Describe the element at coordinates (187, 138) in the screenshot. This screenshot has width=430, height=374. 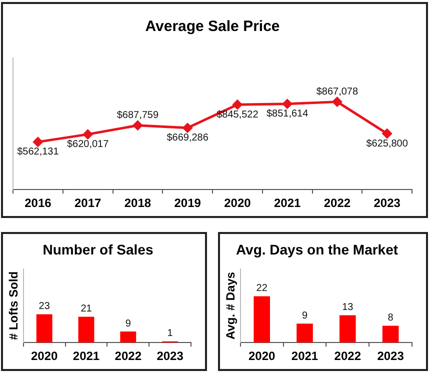
I see `data-label: $669,286` at that location.